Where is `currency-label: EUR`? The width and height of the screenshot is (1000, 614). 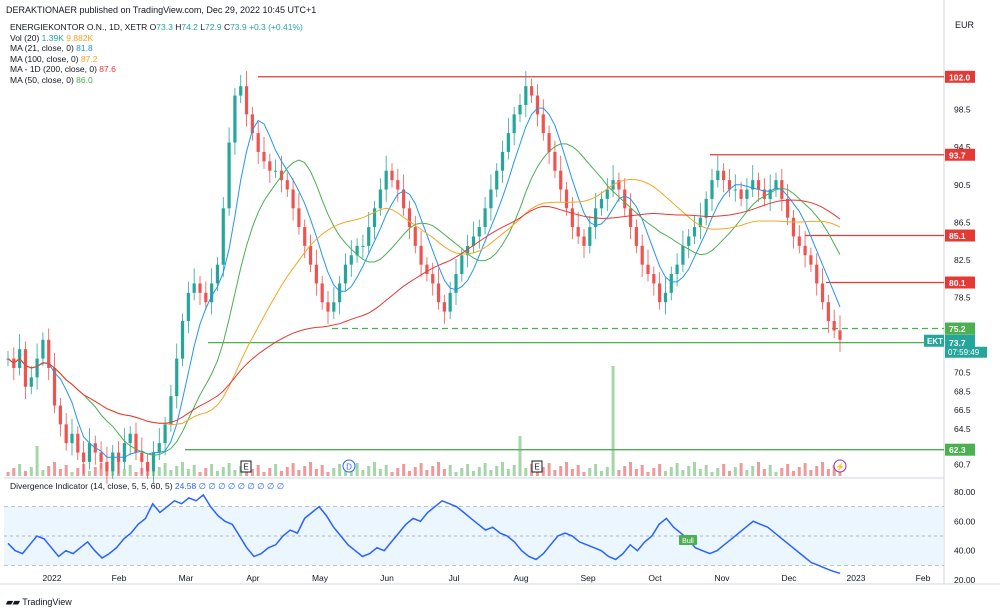
currency-label: EUR is located at coordinates (964, 25).